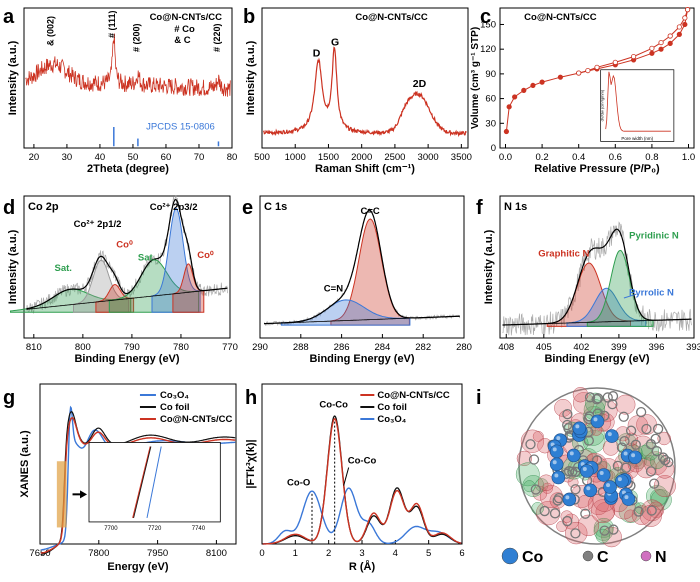 The height and width of the screenshot is (582, 700). Describe the element at coordinates (630, 296) in the screenshot. I see `pointer-line` at that location.